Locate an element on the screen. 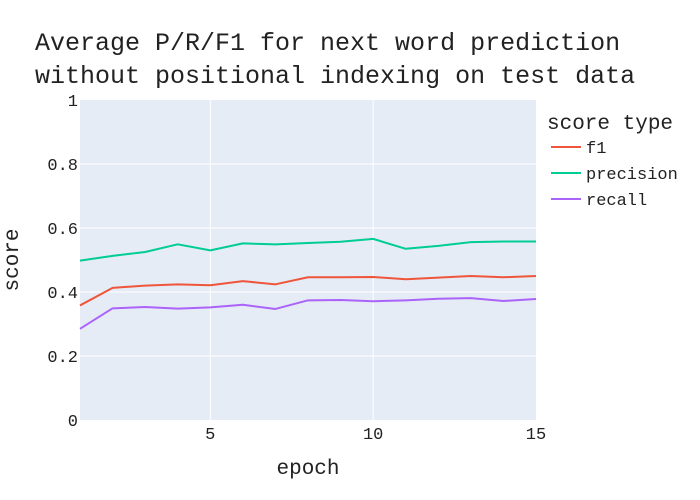 The height and width of the screenshot is (500, 700). y-axis-label: score is located at coordinates (13, 259).